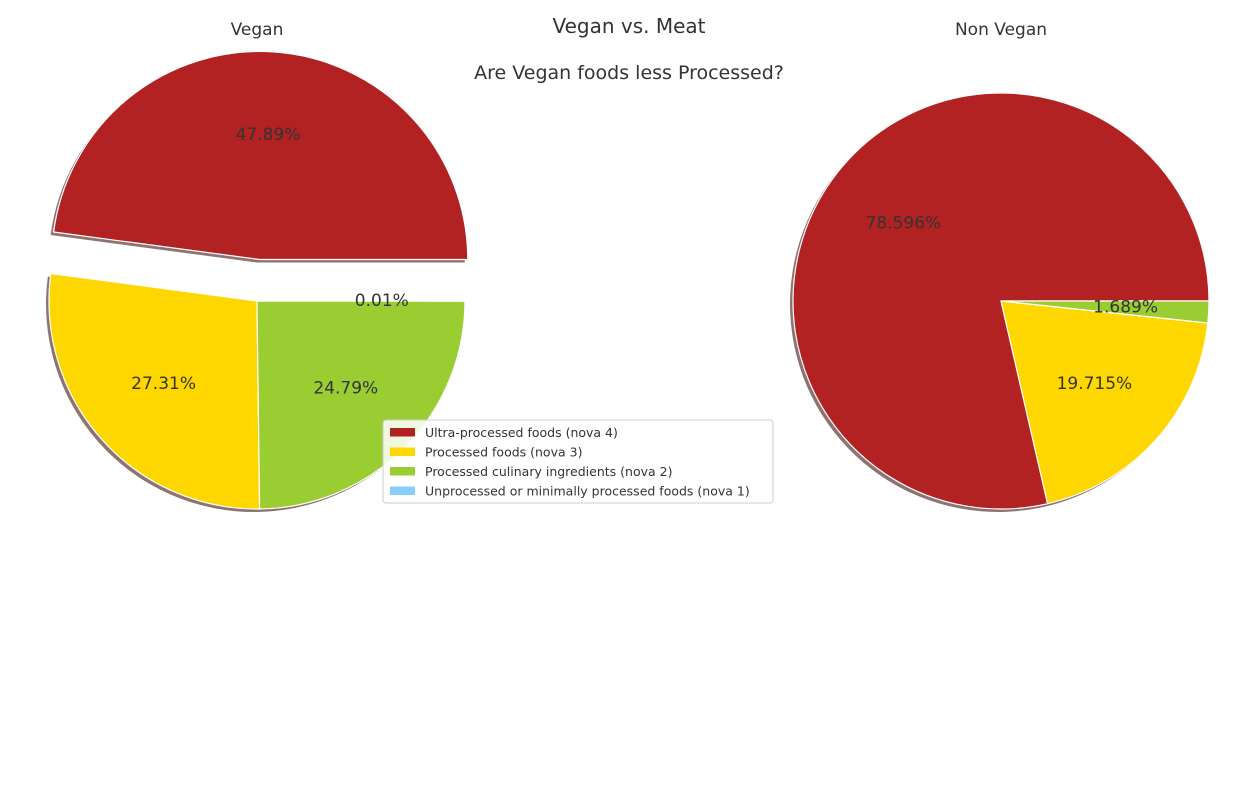 The image size is (1241, 800). What do you see at coordinates (345, 389) in the screenshot?
I see `pct-label-processed-culinary-ingredients-nova-2: 24.79%` at bounding box center [345, 389].